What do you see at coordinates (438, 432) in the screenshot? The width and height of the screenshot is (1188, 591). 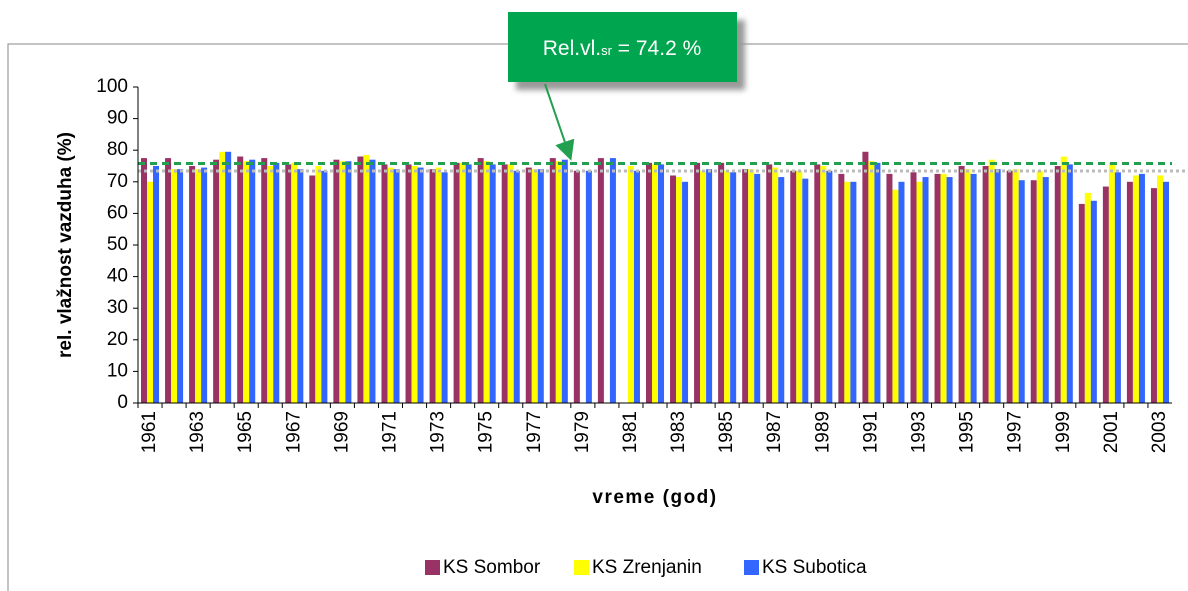 I see `x-tick-label: 1973` at bounding box center [438, 432].